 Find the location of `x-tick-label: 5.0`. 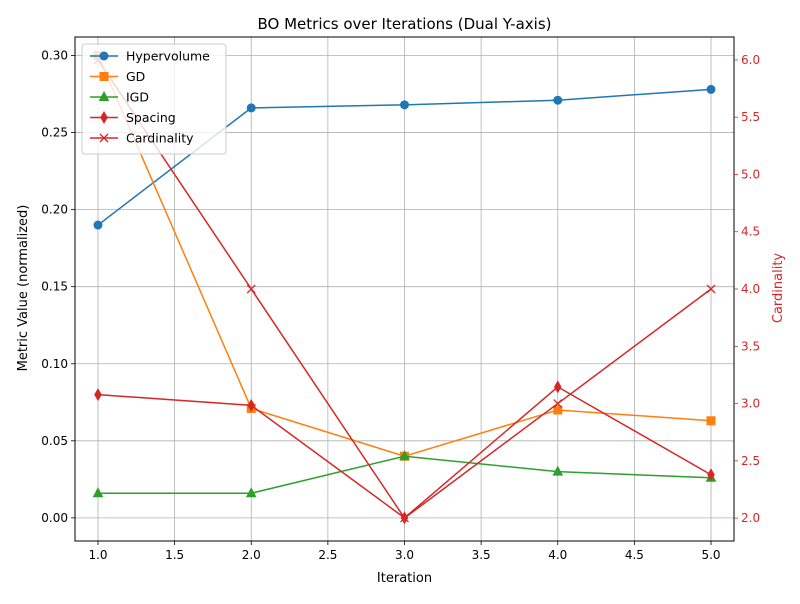

x-tick-label: 5.0 is located at coordinates (710, 555).